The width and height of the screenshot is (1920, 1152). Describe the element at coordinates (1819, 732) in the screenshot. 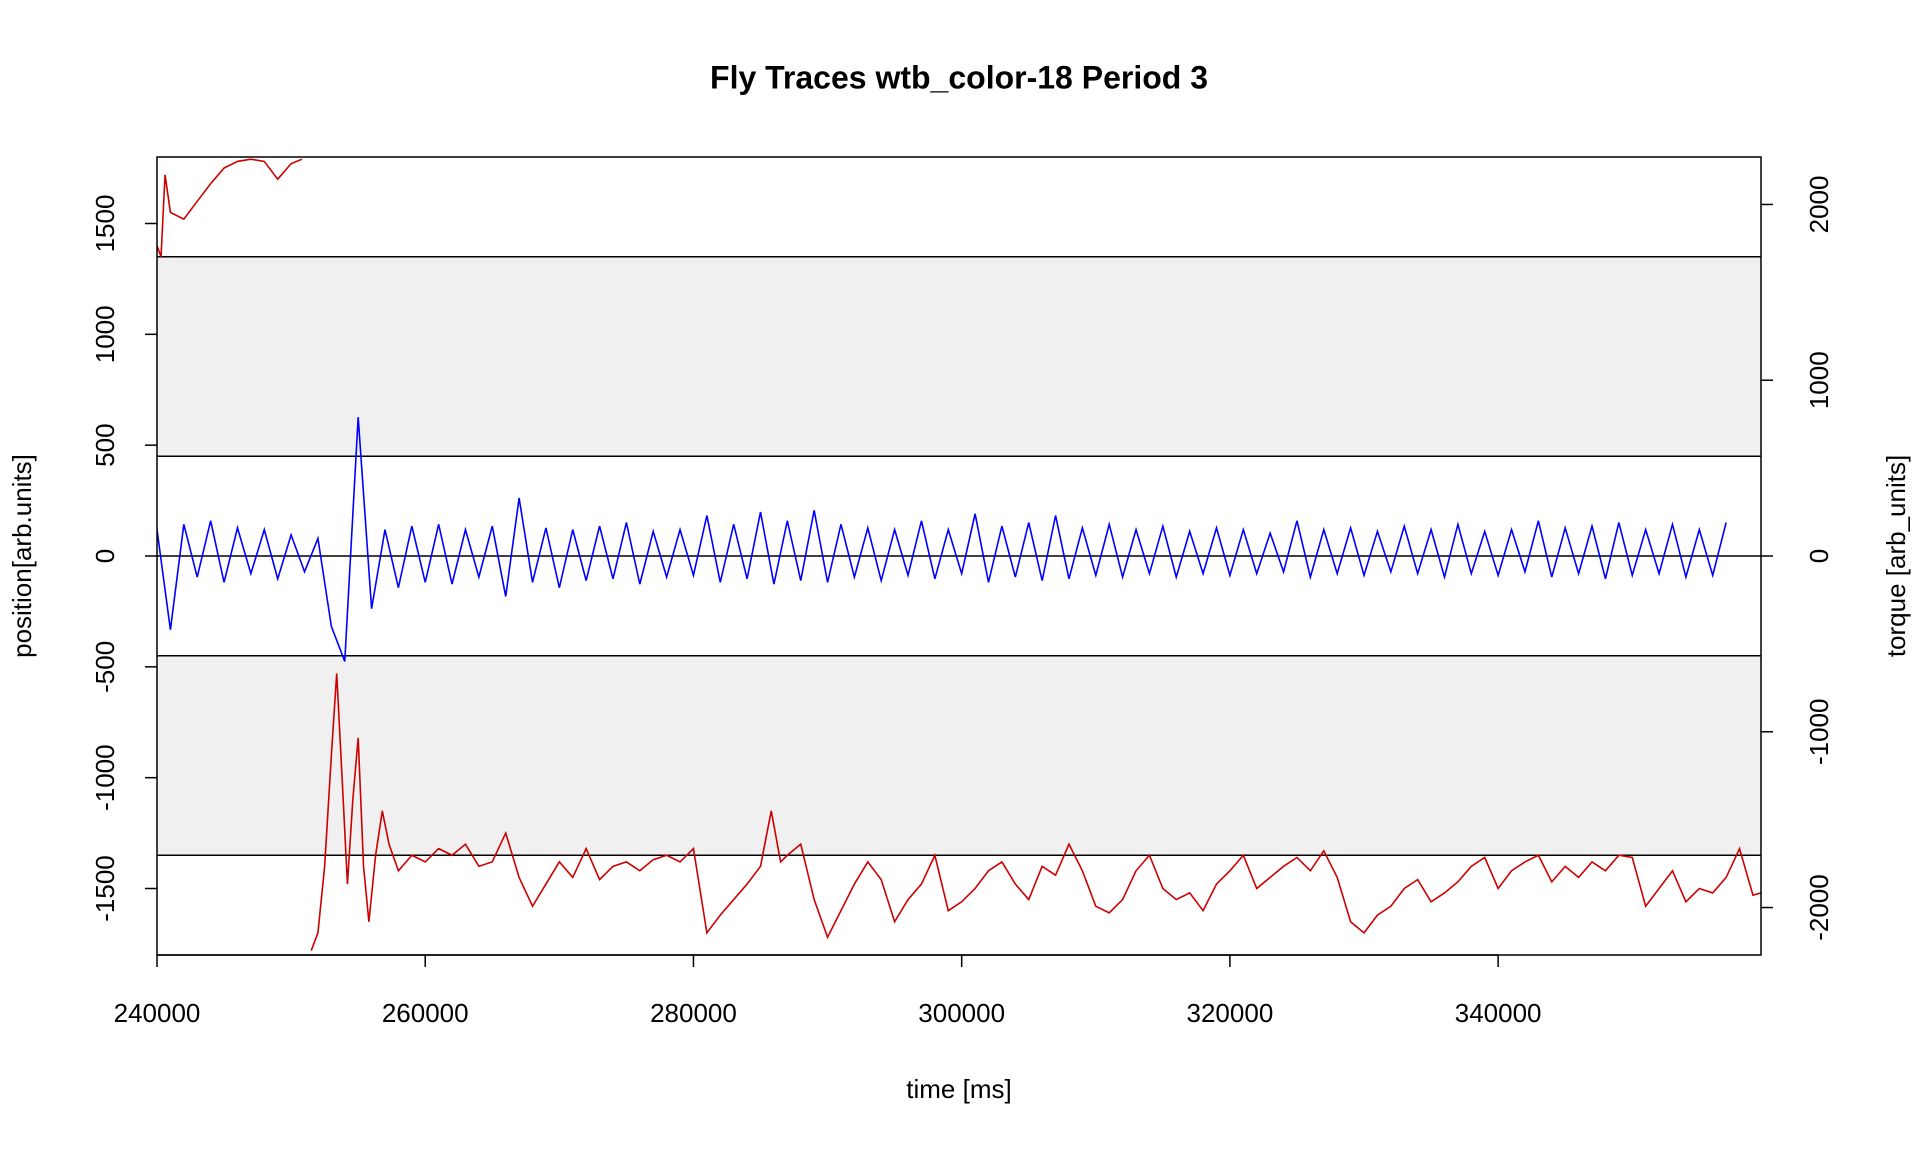

I see `y2-tick-label: -1000` at that location.